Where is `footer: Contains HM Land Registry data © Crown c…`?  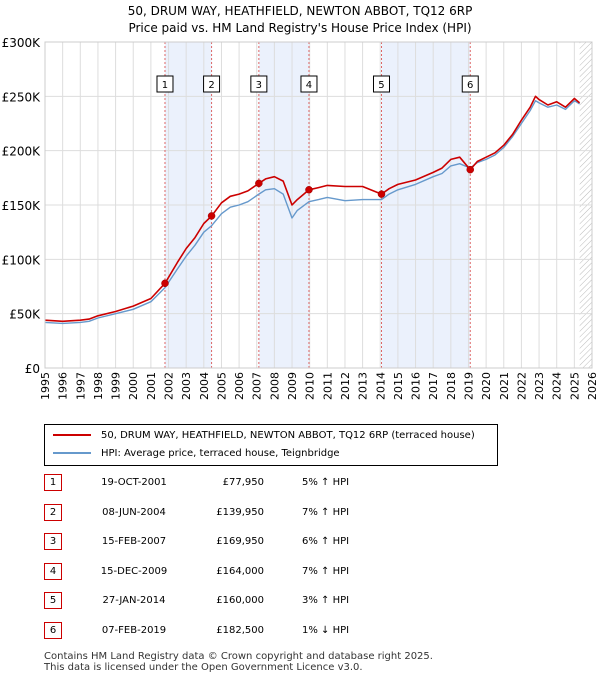
footer: Contains HM Land Registry data © Crown c… is located at coordinates (238, 662).